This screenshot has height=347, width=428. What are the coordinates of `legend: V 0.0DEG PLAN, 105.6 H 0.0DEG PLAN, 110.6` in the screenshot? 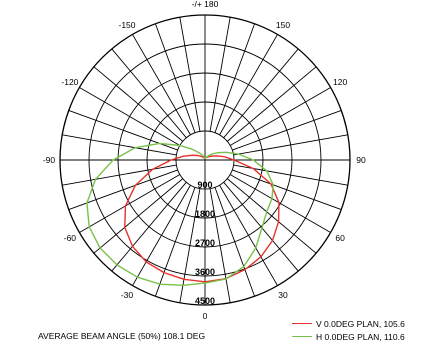 It's located at (348, 330).